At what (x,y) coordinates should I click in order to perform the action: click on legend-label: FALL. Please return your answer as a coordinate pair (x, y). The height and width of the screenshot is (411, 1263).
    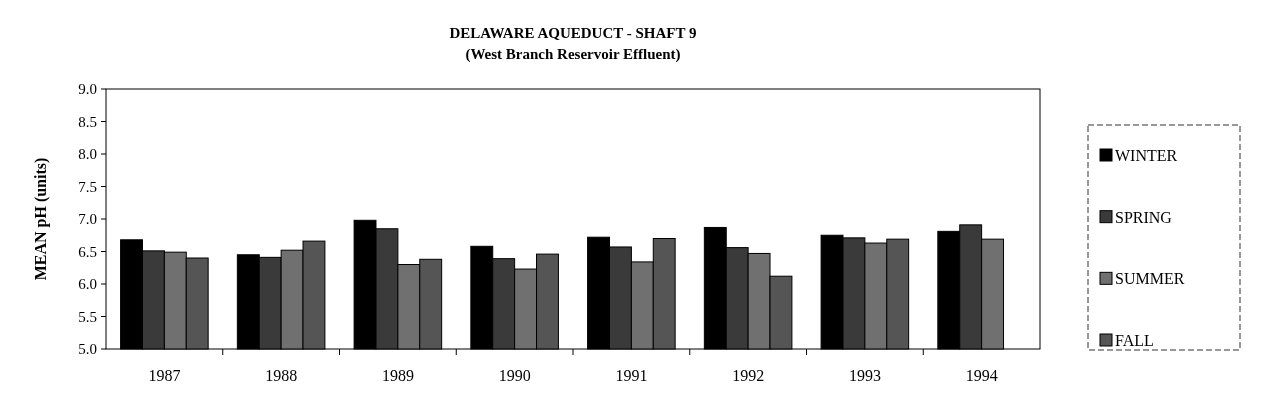
    Looking at the image, I should click on (1134, 340).